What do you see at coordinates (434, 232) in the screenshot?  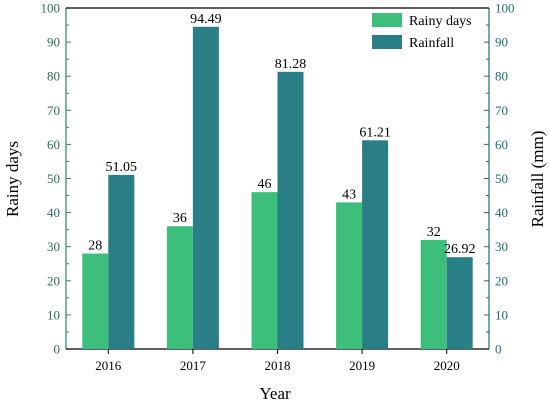 I see `data-label-rainy-days: 32` at bounding box center [434, 232].